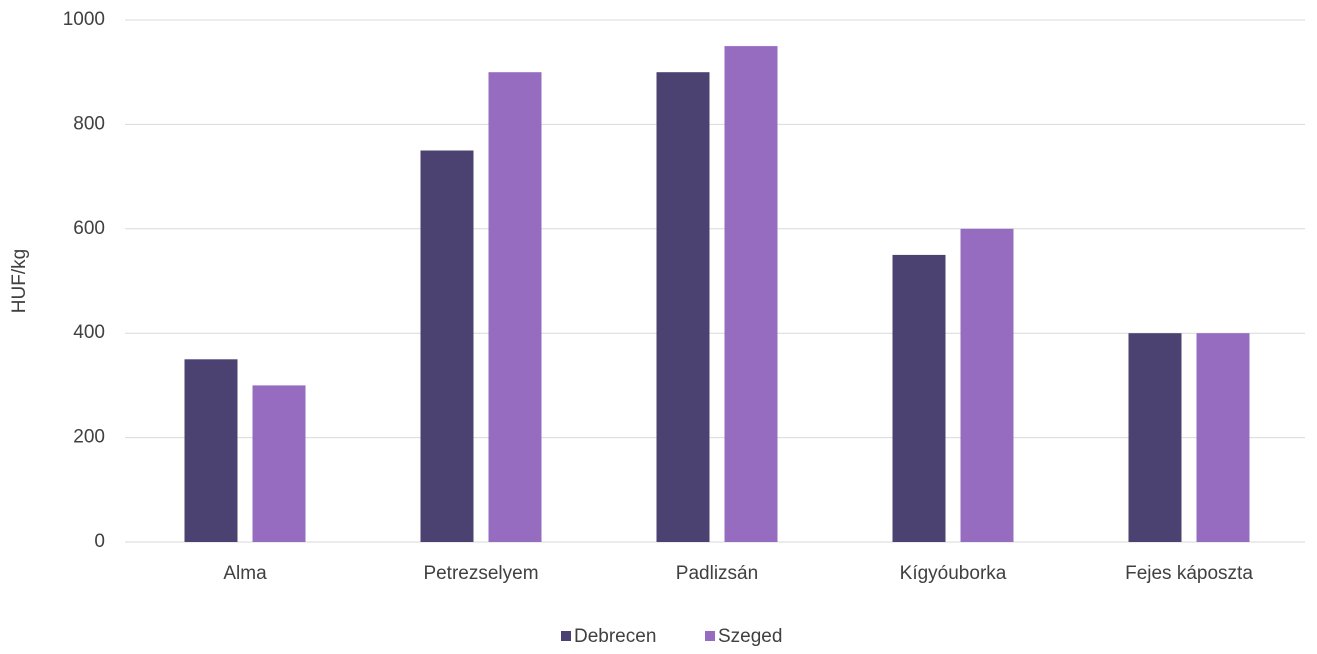 This screenshot has width=1317, height=654. Describe the element at coordinates (1189, 573) in the screenshot. I see `x-tick-label: Fejes káposzta` at that location.